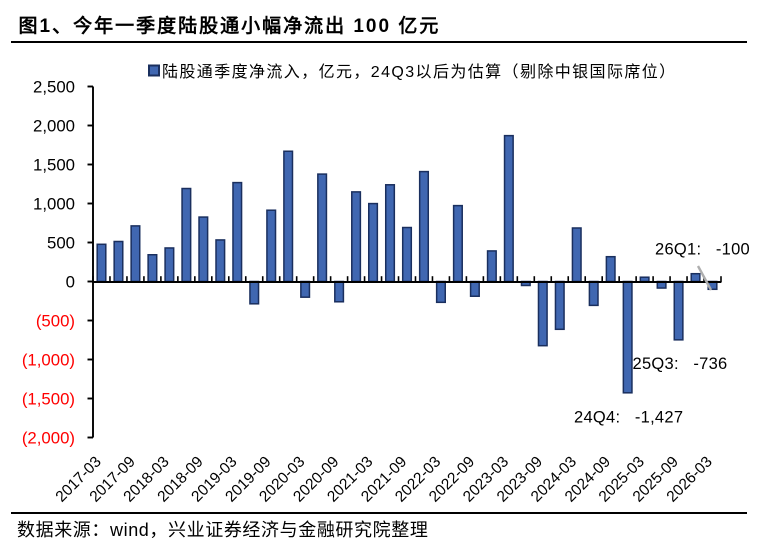  Describe the element at coordinates (54, 125) in the screenshot. I see `svg-text: 2,000` at that location.